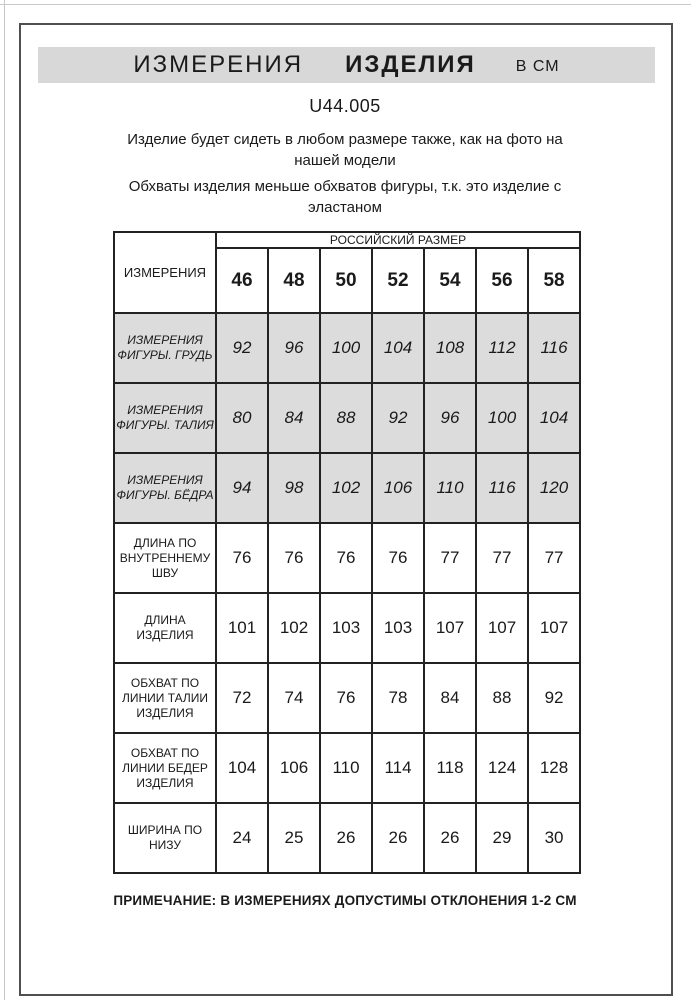 The image size is (691, 1000). What do you see at coordinates (165, 272) in the screenshot?
I see `measurements-column-header: ИЗМЕРЕНИЯ` at bounding box center [165, 272].